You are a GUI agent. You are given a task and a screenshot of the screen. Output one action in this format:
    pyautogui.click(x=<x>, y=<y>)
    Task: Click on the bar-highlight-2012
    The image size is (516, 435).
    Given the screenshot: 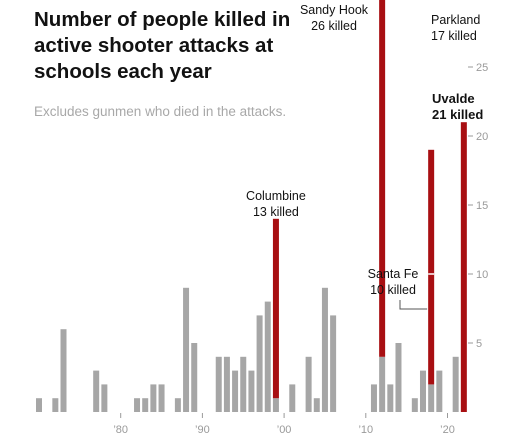 What is the action you would take?
    pyautogui.click(x=382, y=178)
    